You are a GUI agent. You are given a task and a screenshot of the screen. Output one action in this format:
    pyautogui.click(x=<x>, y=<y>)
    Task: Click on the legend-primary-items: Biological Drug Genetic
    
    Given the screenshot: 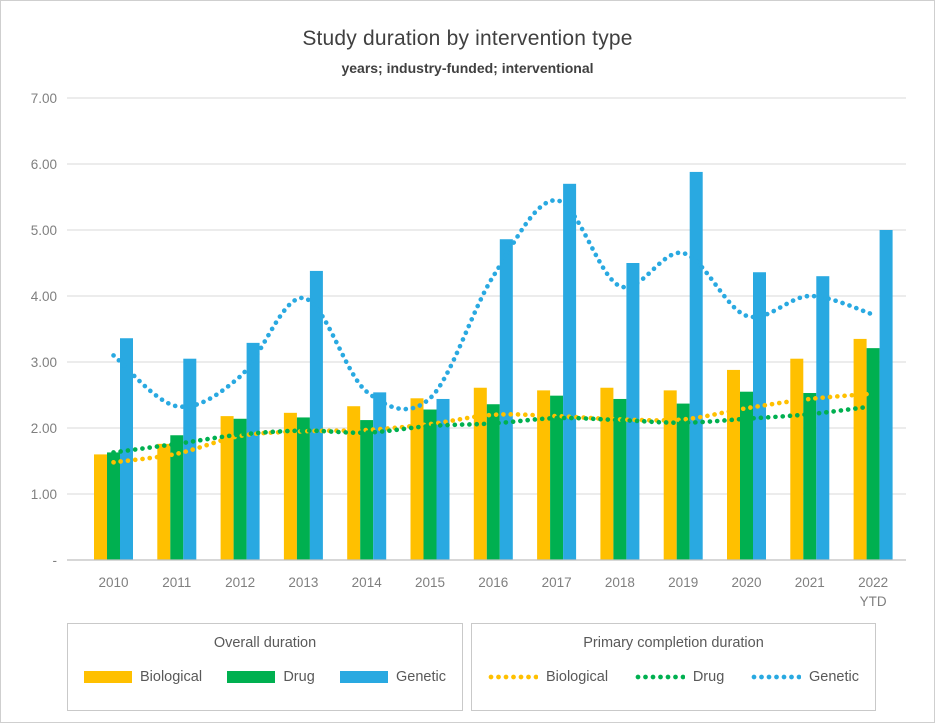 What is the action you would take?
    pyautogui.click(x=673, y=677)
    